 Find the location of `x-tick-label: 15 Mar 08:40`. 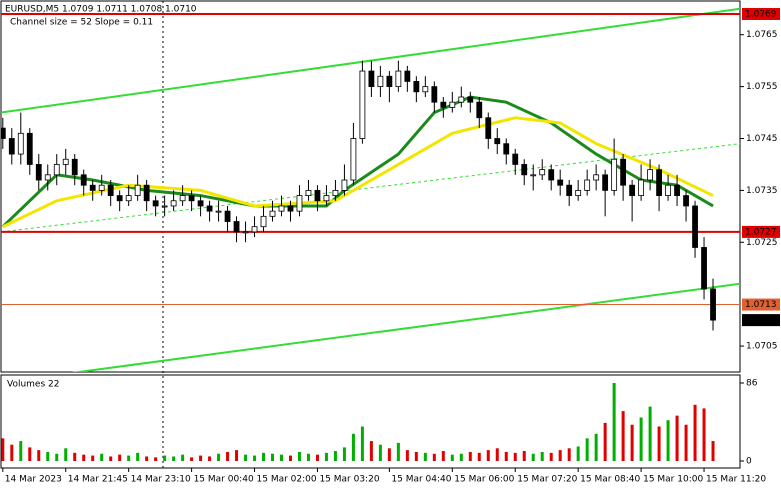

x-tick-label: 15 Mar 08:40 is located at coordinates (610, 480).